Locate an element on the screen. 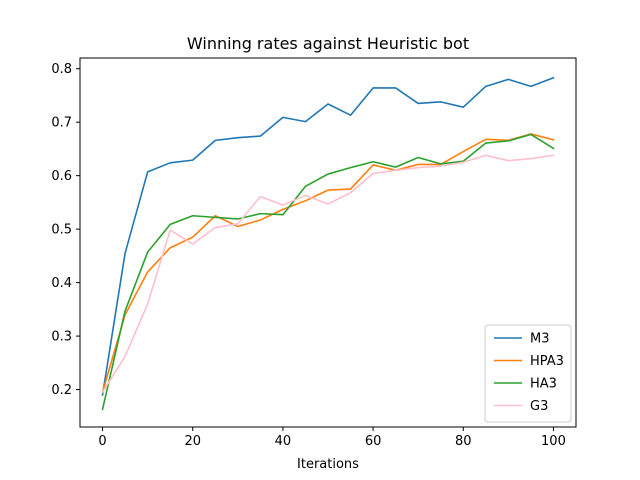 The image size is (640, 480). legend: M3 HPA3 HA3 G3 is located at coordinates (528, 373).